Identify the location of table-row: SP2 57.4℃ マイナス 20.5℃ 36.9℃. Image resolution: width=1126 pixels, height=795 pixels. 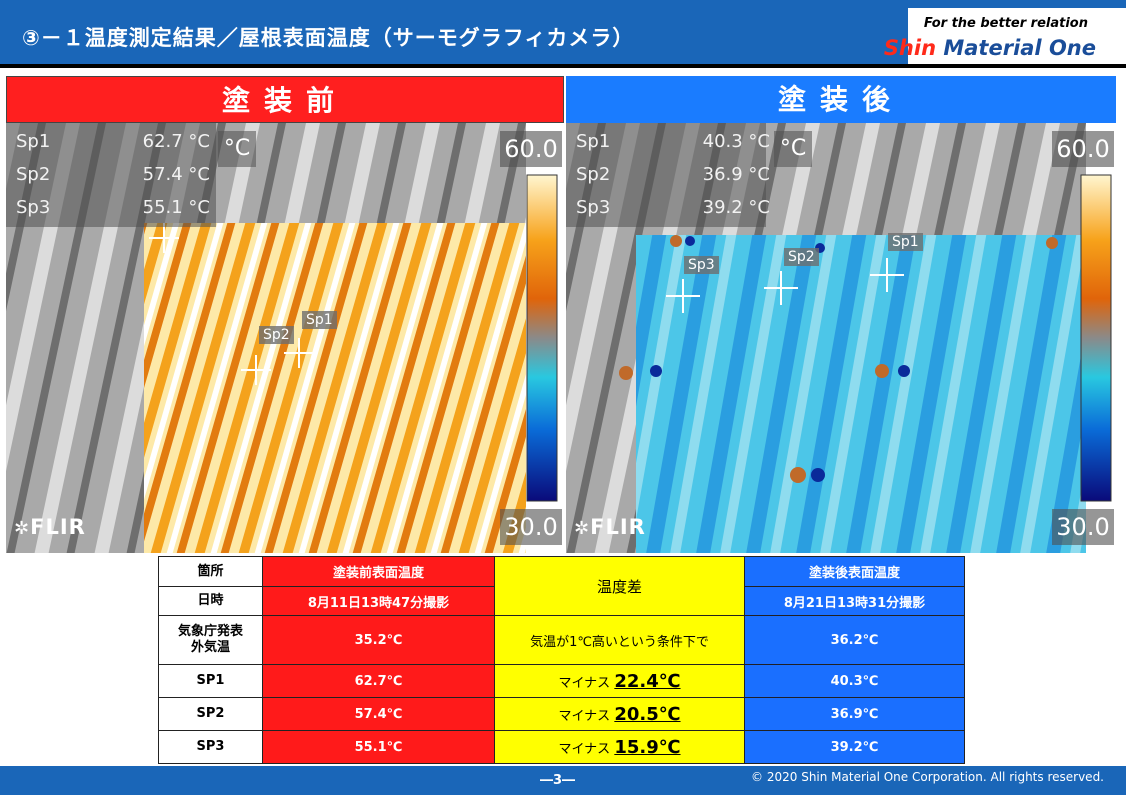
(561, 714).